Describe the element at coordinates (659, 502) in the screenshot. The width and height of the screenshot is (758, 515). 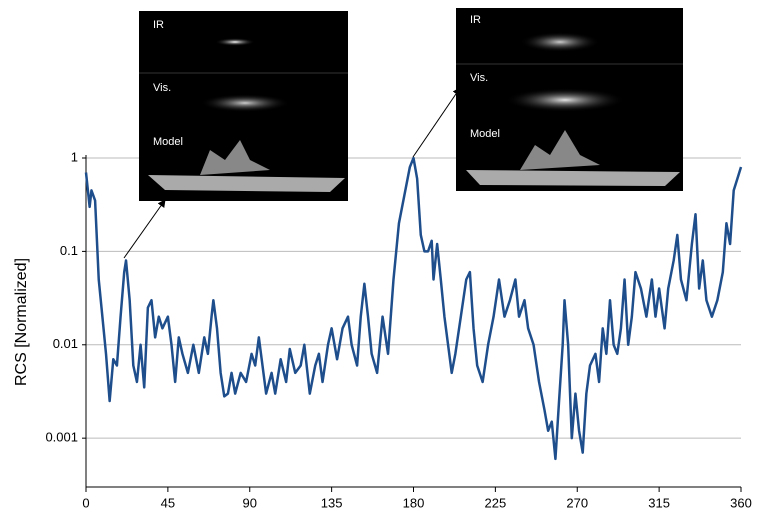
I see `x-tick-label: 315` at that location.